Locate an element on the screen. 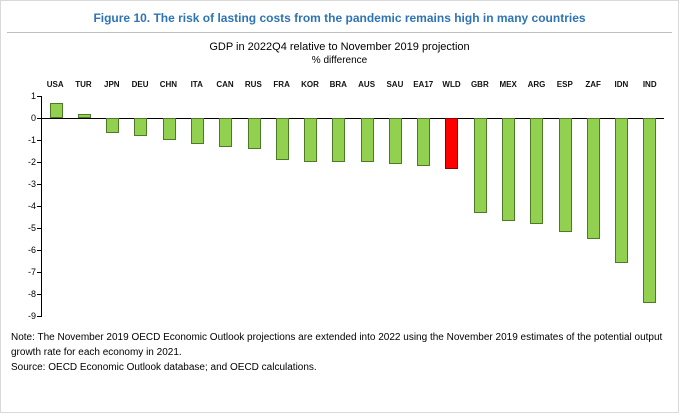 Image resolution: width=679 pixels, height=413 pixels. category-label-tur: TUR is located at coordinates (83, 84).